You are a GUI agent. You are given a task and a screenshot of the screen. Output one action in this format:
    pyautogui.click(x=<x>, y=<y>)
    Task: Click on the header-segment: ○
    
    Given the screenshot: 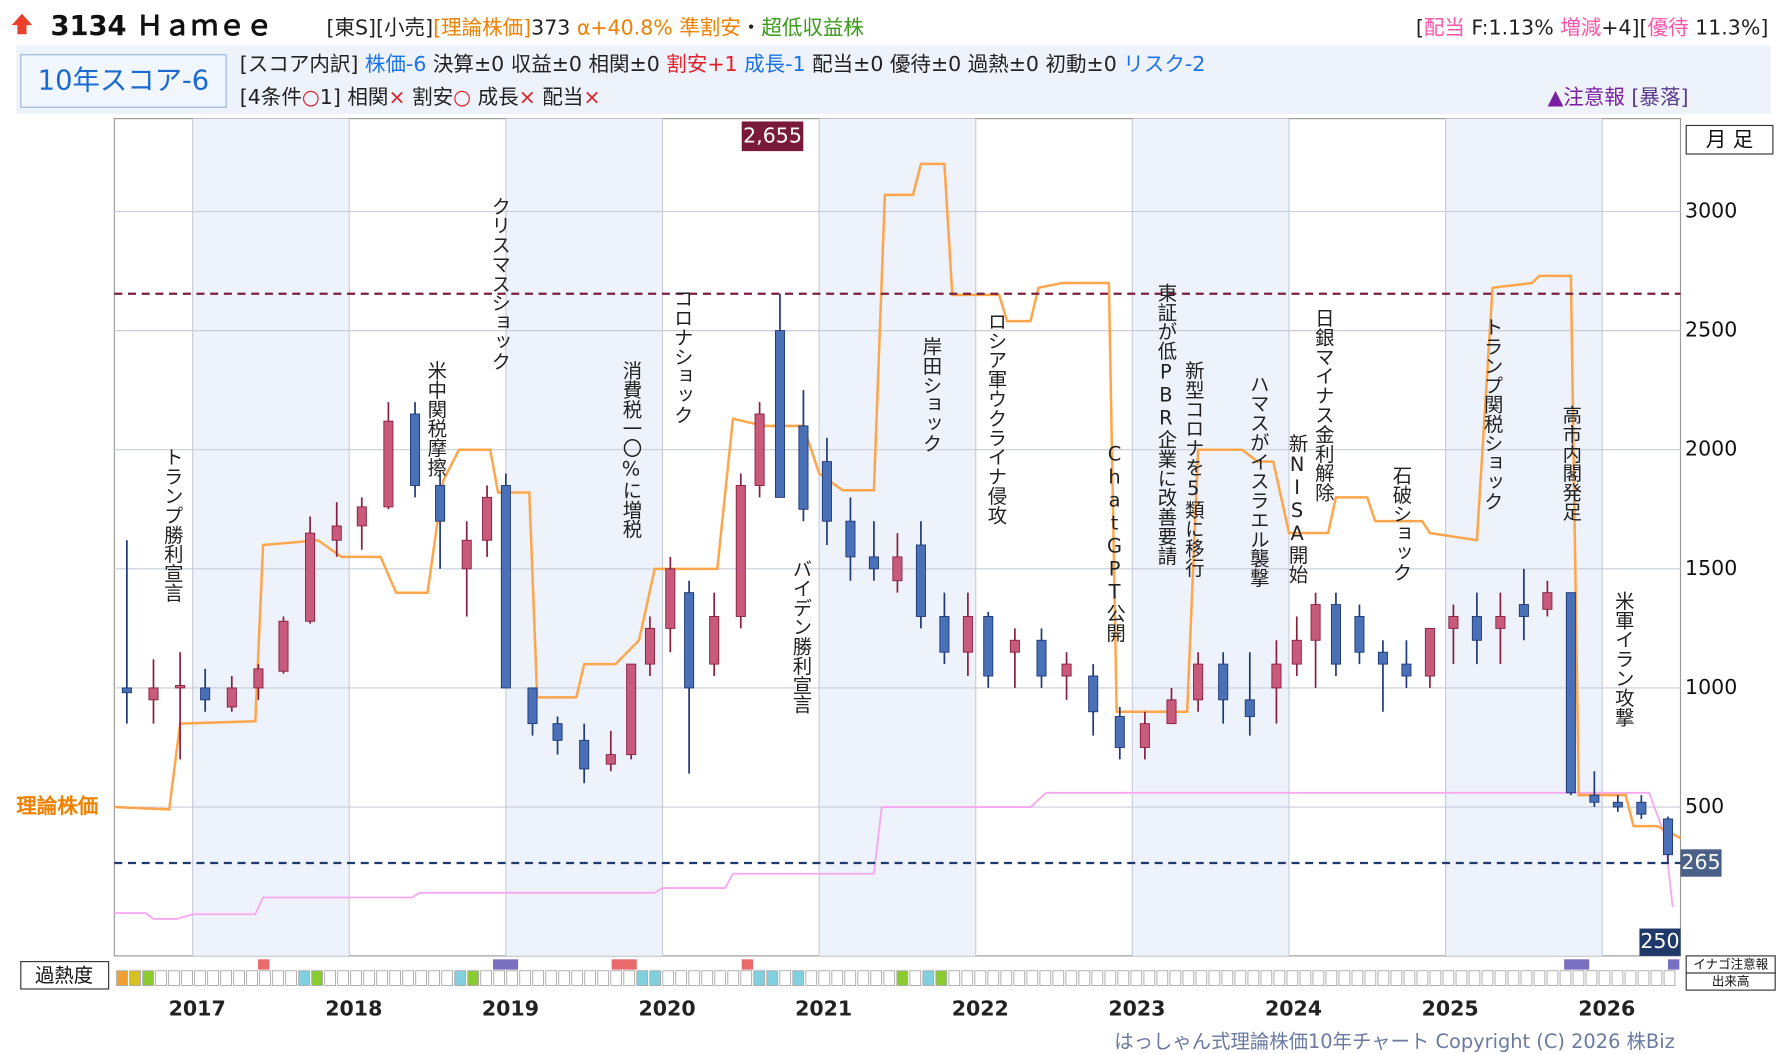 What is the action you would take?
    pyautogui.click(x=462, y=97)
    